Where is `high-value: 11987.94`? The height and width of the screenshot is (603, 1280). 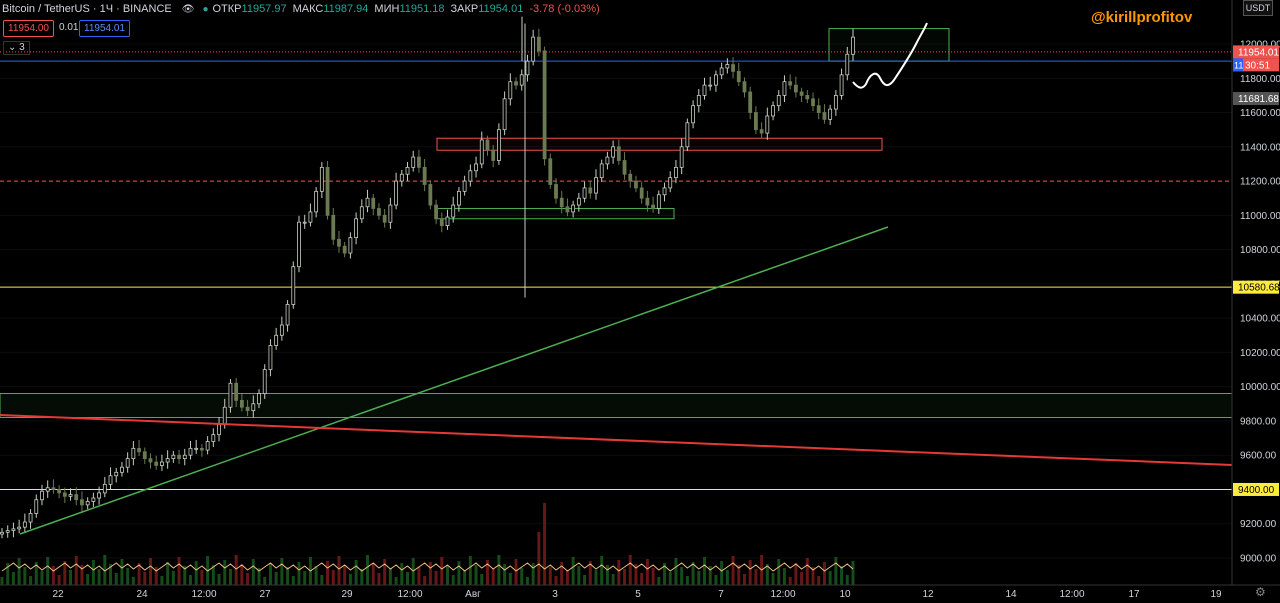 high-value: 11987.94 is located at coordinates (346, 9).